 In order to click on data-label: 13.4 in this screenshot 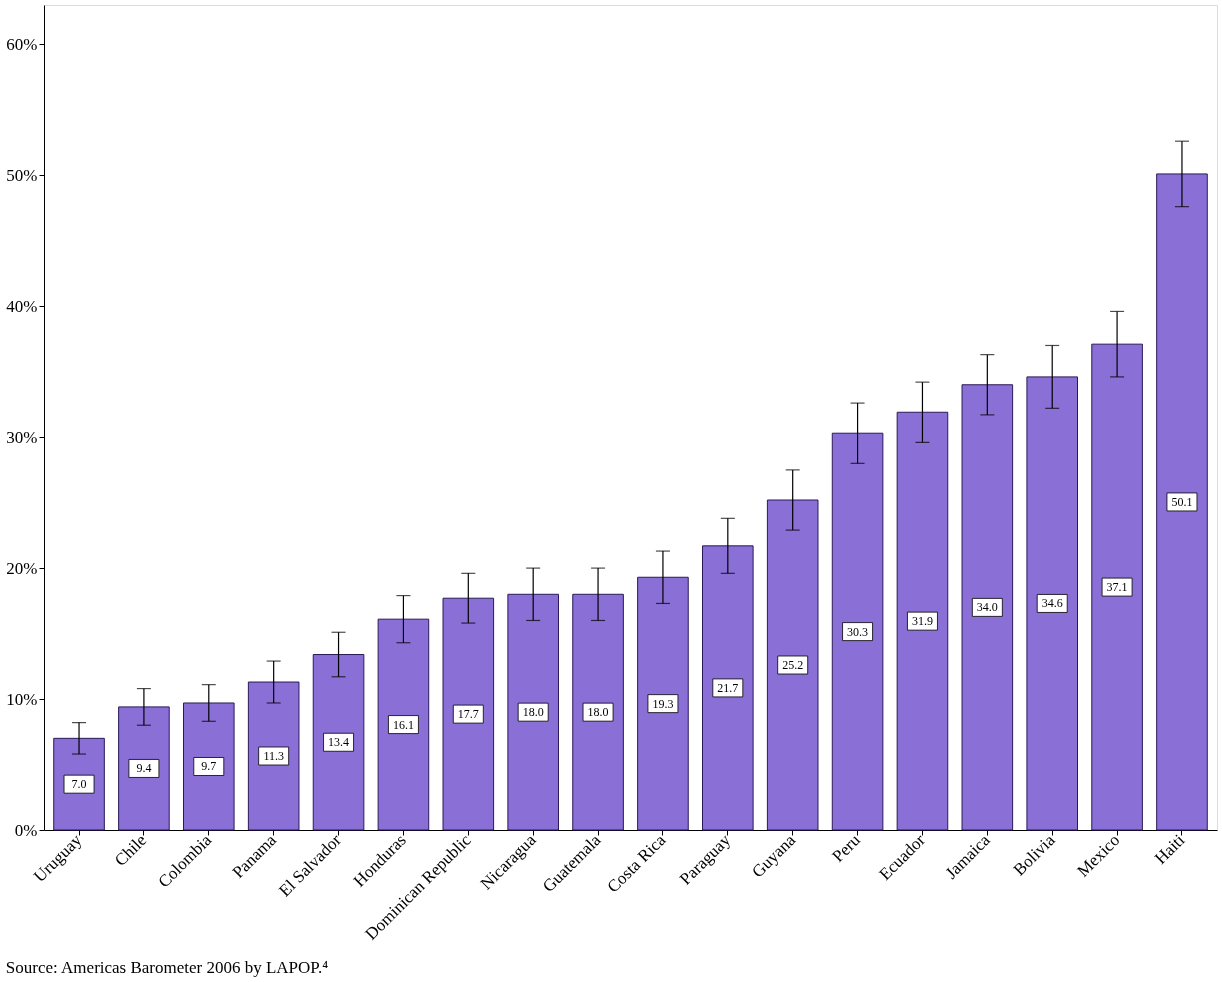, I will do `click(339, 742)`.